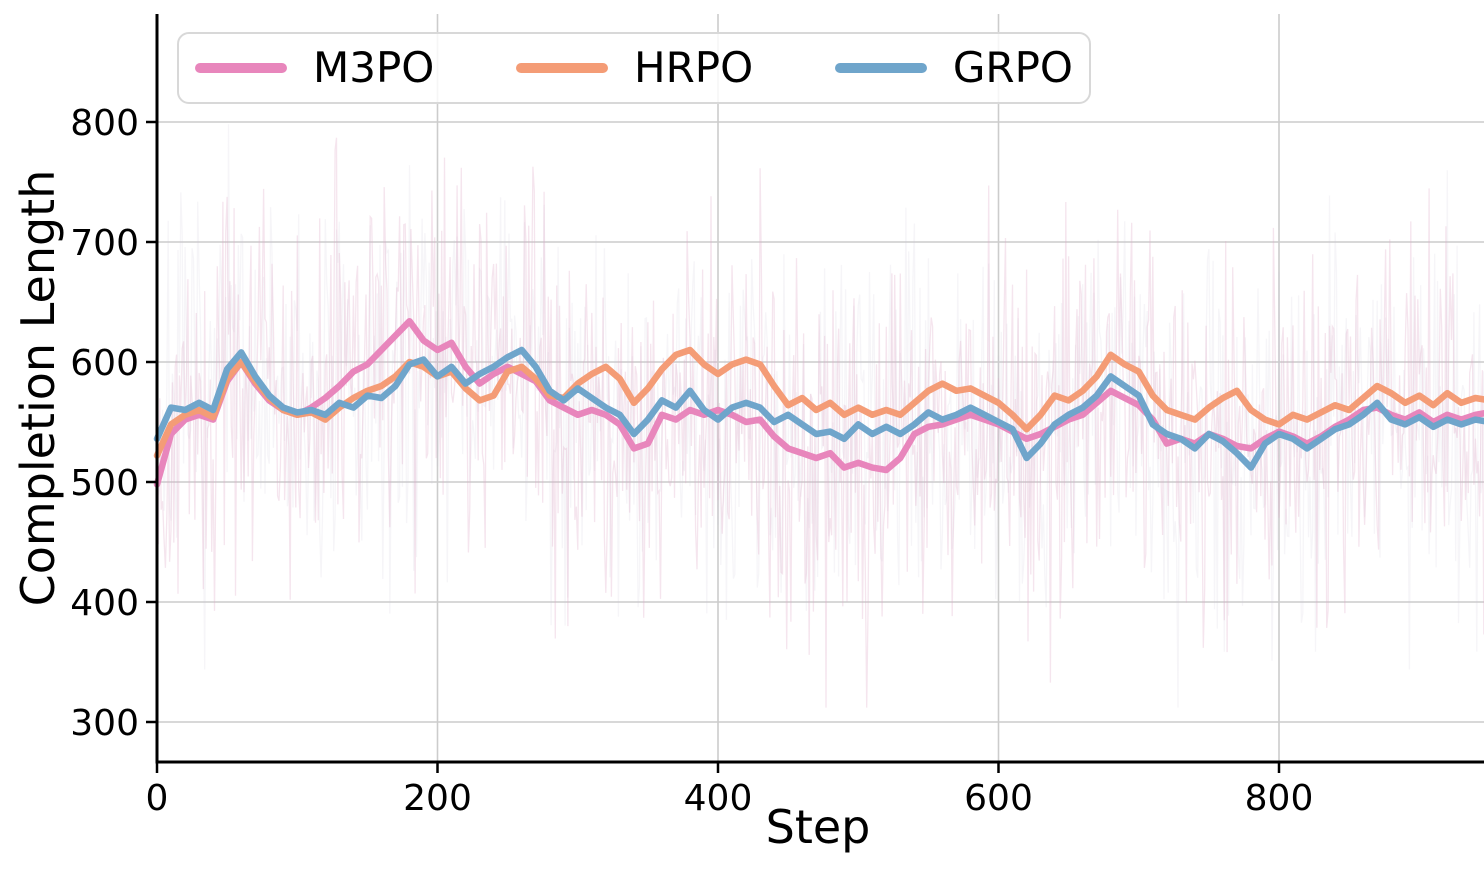  I want to click on svg-text: 0, so click(157, 798).